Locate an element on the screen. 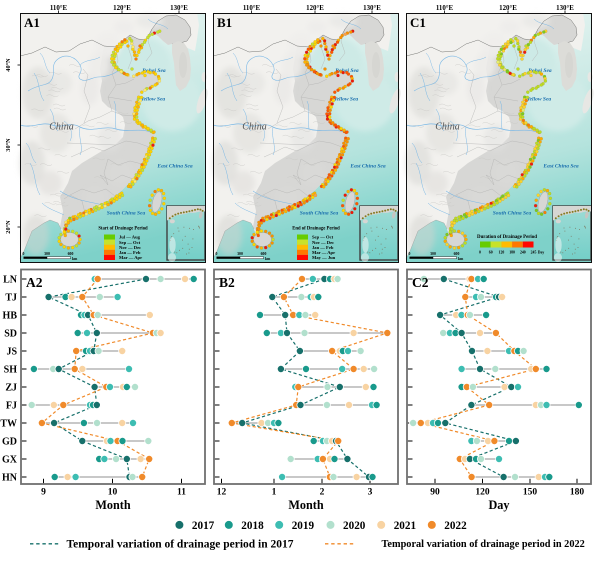 Image resolution: width=600 pixels, height=562 pixels. svg-text: May — Jun is located at coordinates (324, 257).